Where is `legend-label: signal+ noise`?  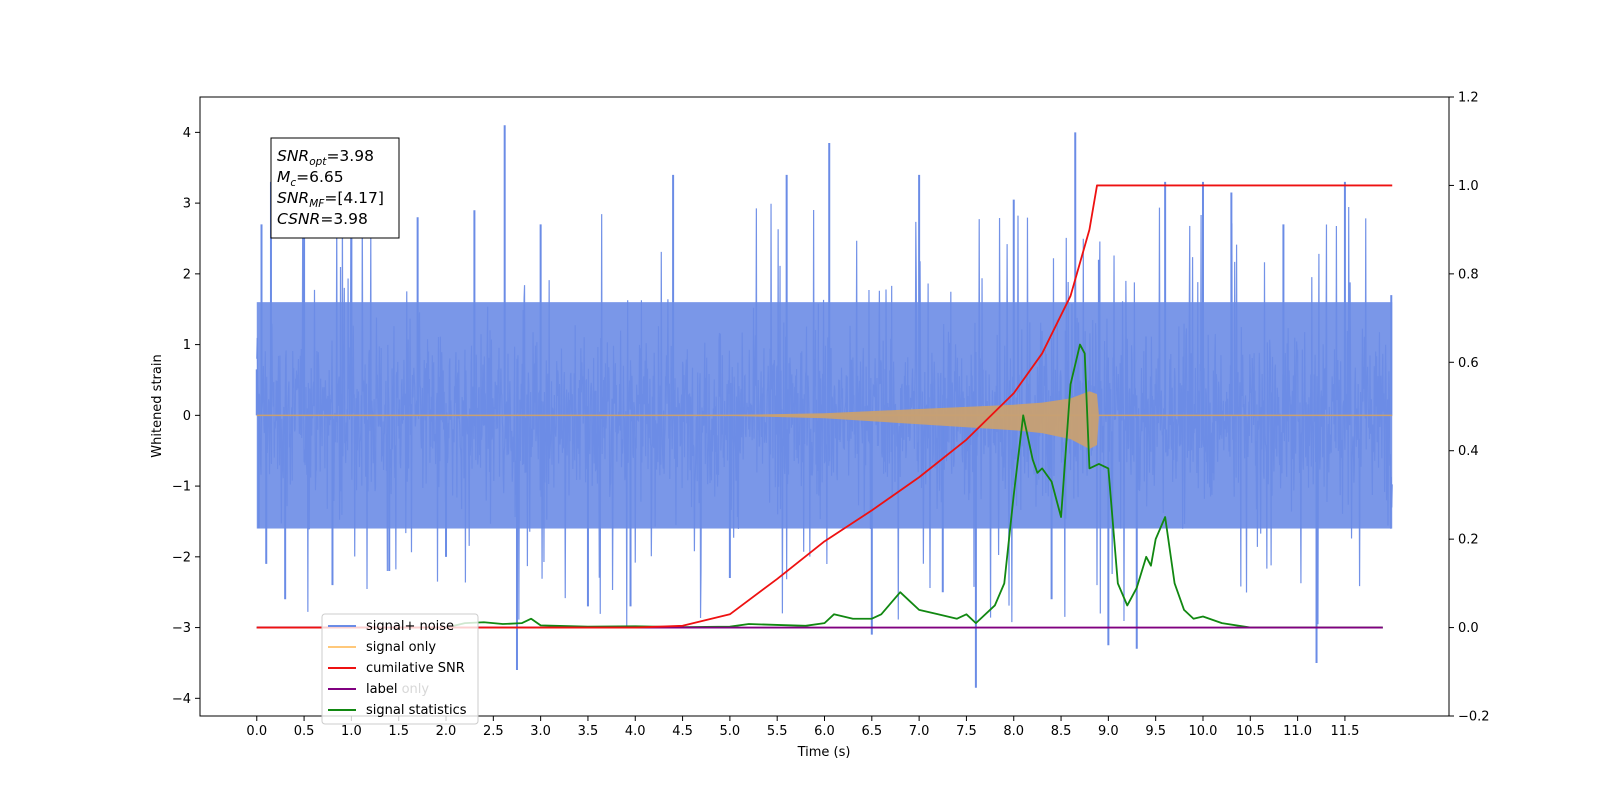
legend-label: signal+ noise is located at coordinates (410, 626).